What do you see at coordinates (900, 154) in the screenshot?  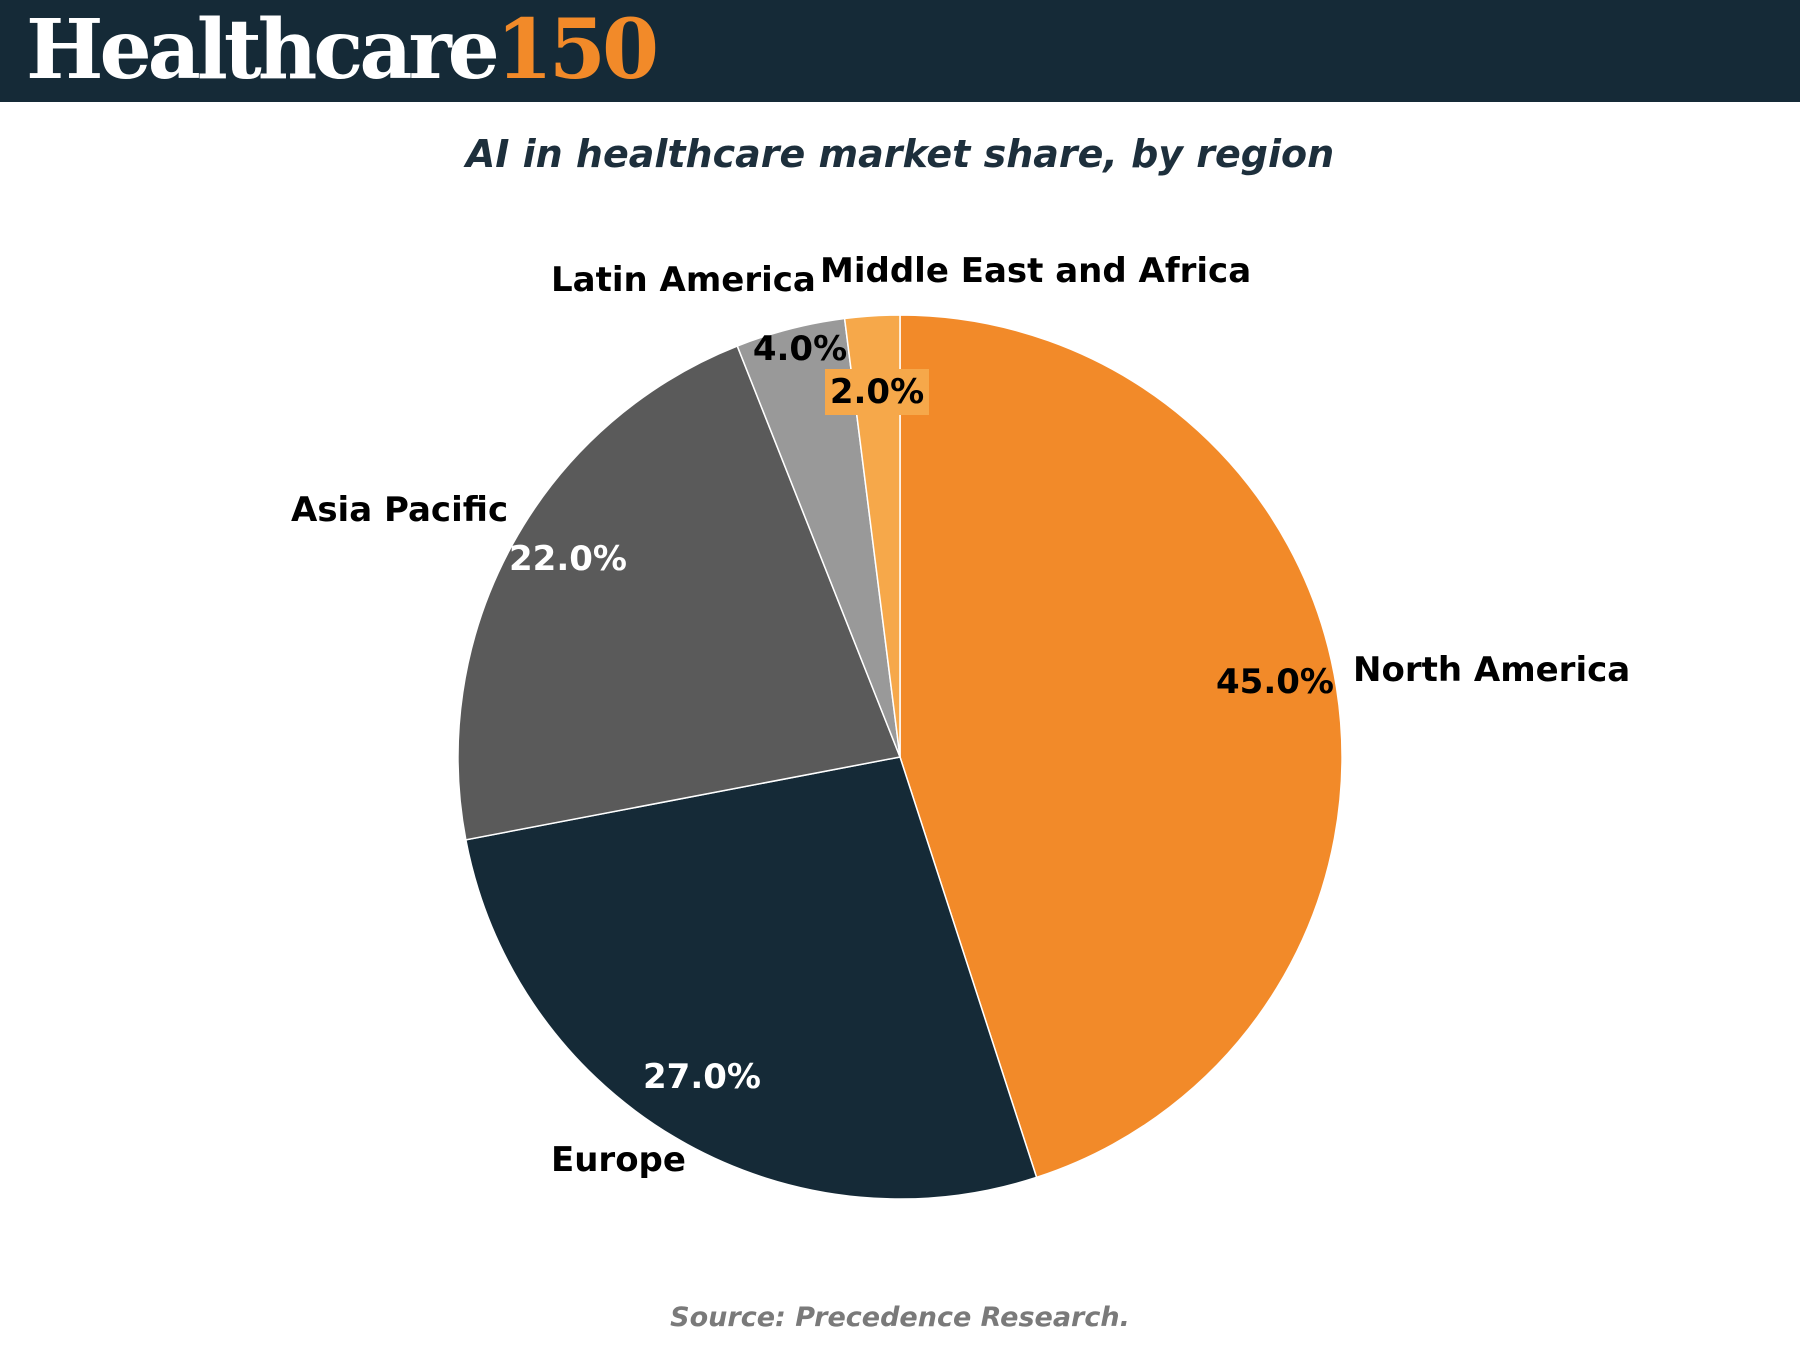 I see `chart-title: AI in healthcare market share, by region` at bounding box center [900, 154].